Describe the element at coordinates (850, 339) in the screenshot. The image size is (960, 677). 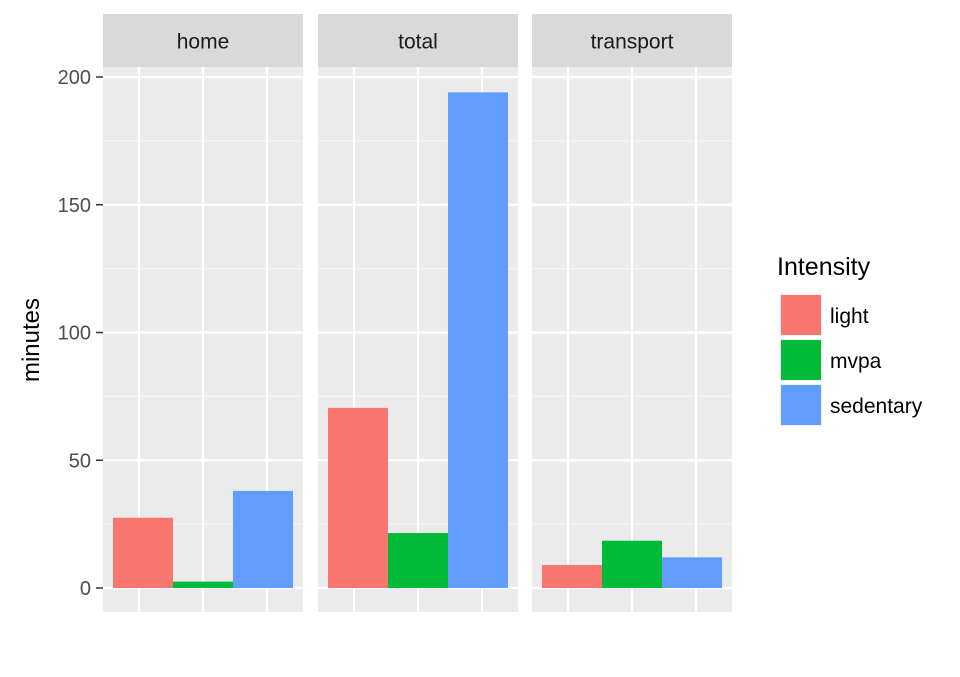
I see `legend: Intensity light mvpa sedentary` at that location.